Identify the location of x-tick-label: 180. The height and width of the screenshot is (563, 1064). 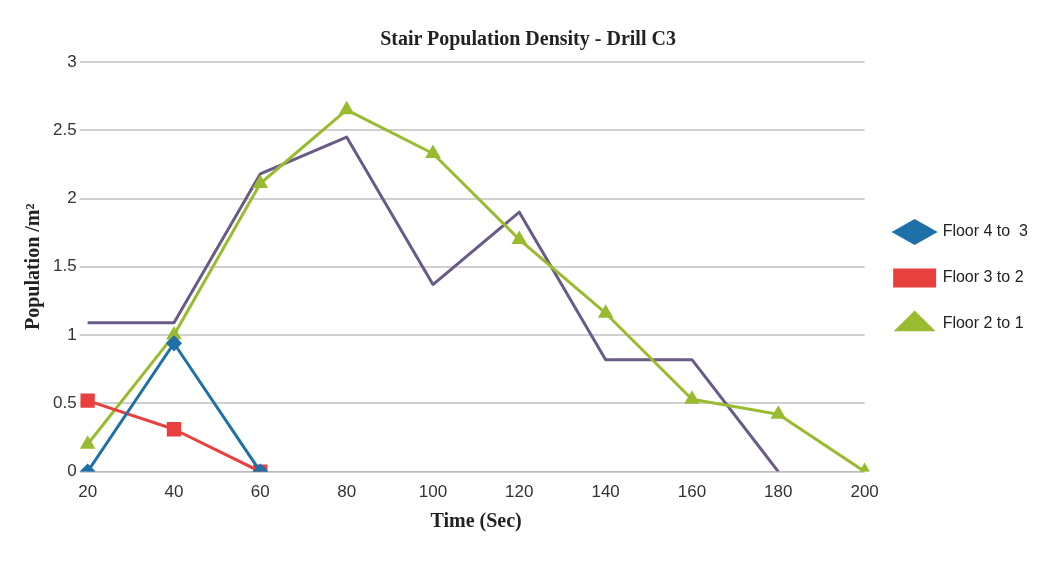
(778, 492).